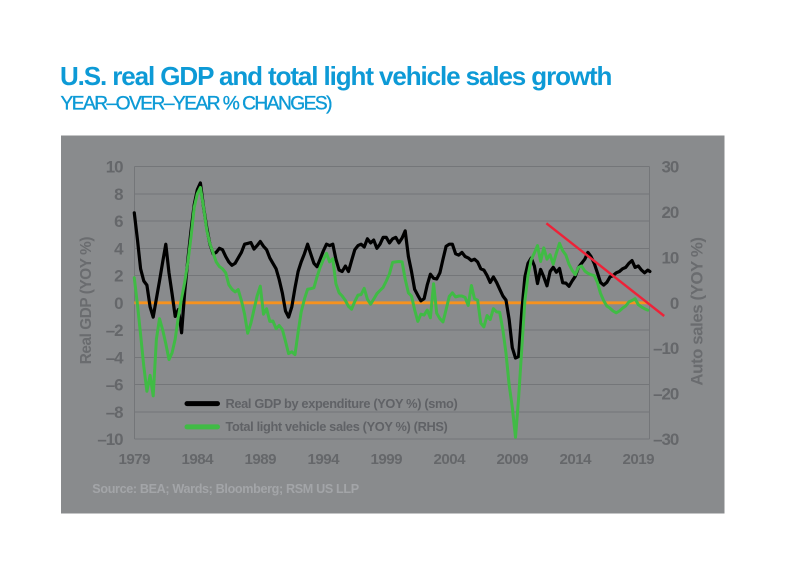 This screenshot has height=581, width=786. I want to click on svg-text: 1984, so click(198, 459).